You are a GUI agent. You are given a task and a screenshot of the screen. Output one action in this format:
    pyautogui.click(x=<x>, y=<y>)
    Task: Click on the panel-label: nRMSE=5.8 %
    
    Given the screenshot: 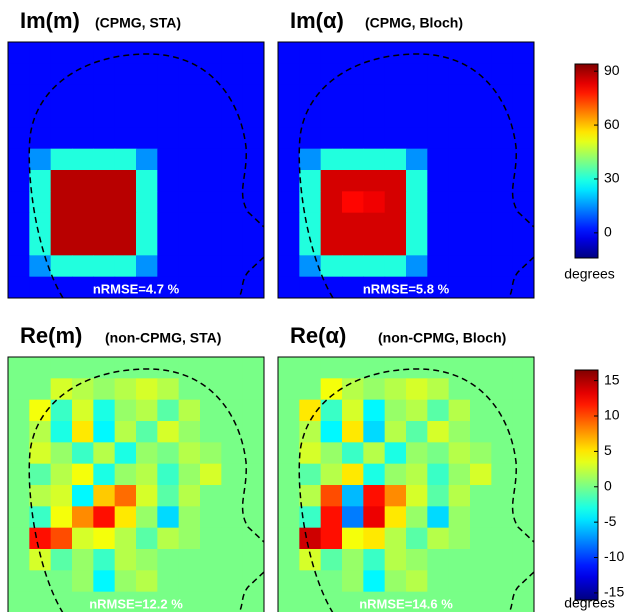 What is the action you would take?
    pyautogui.click(x=406, y=288)
    